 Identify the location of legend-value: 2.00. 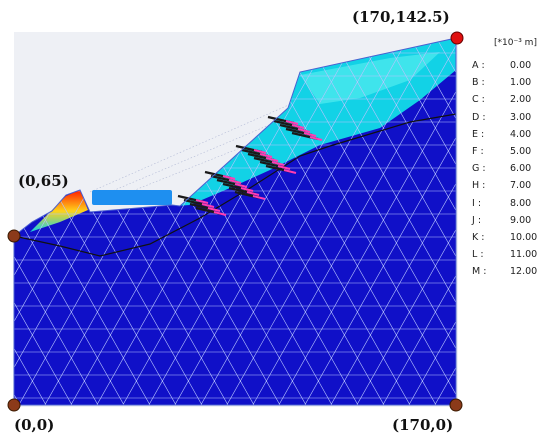
(521, 100).